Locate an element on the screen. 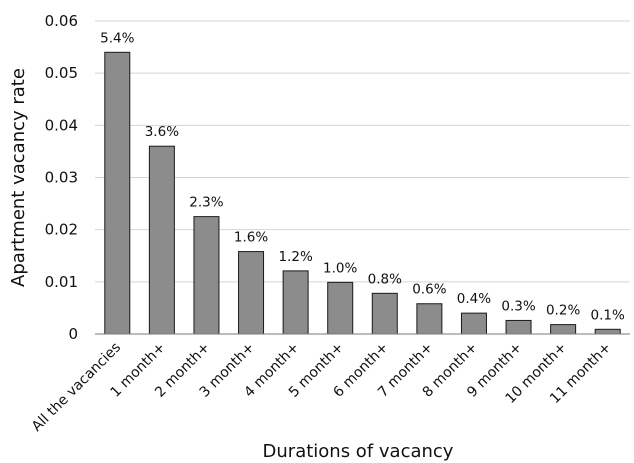  data-label: 1.0% is located at coordinates (340, 268).